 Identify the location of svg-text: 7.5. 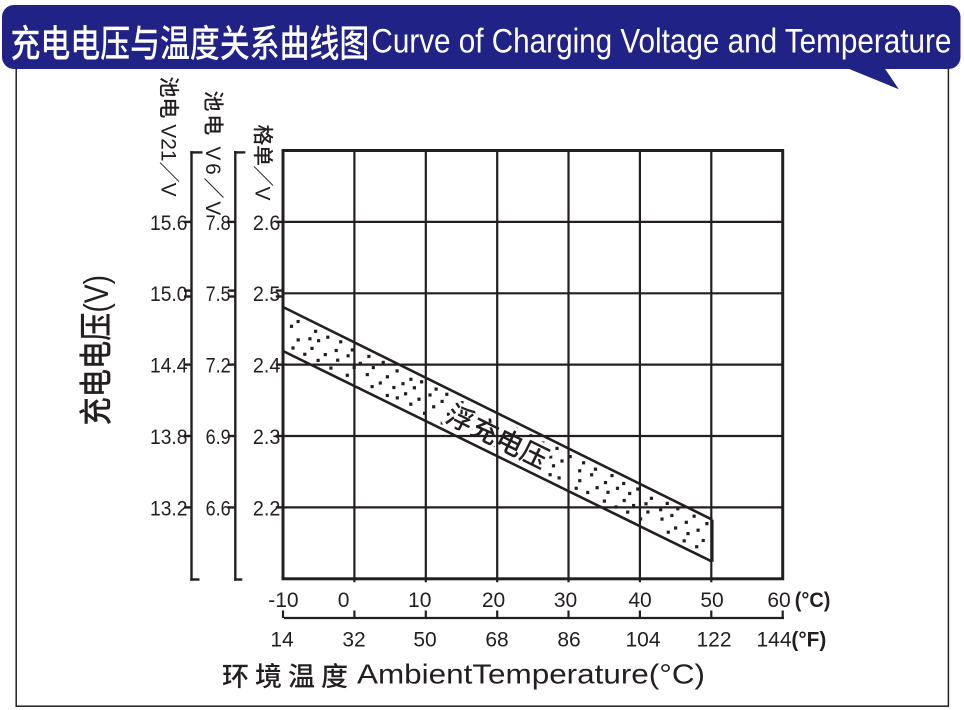
(218, 294).